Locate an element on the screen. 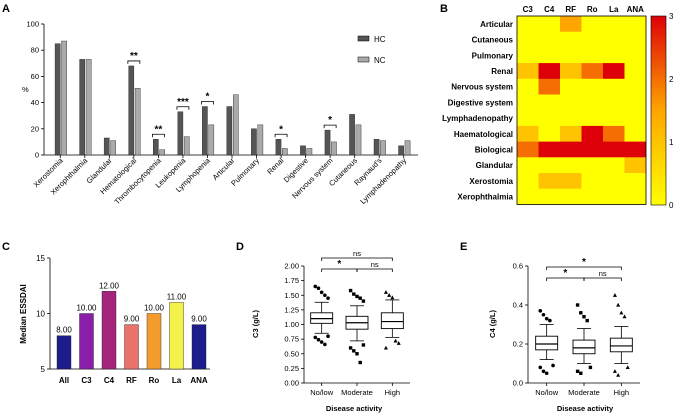  panel-c-bar-rf is located at coordinates (131, 347).